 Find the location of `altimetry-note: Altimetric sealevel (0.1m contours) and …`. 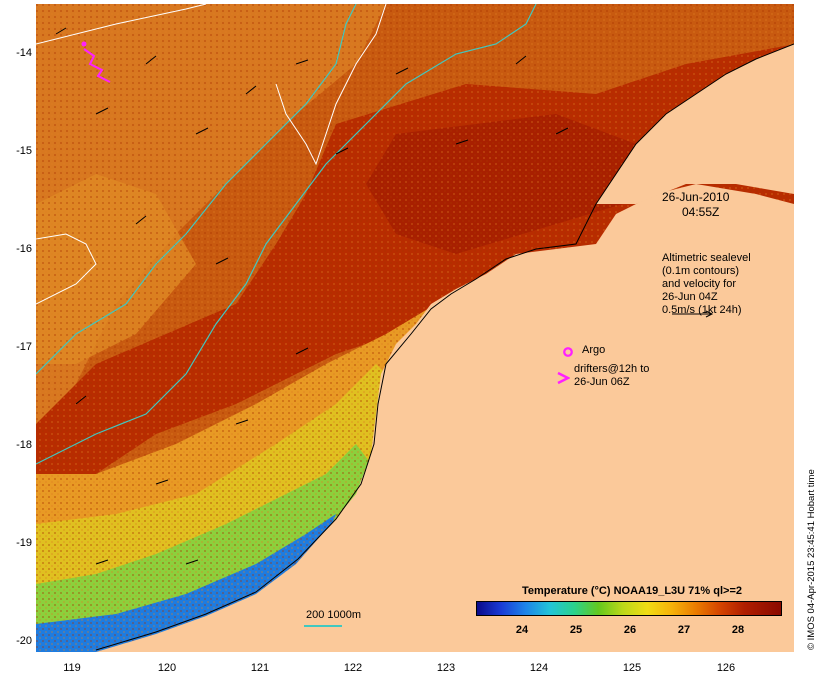

altimetry-note: Altimetric sealevel (0.1m contours) and … is located at coordinates (706, 284).